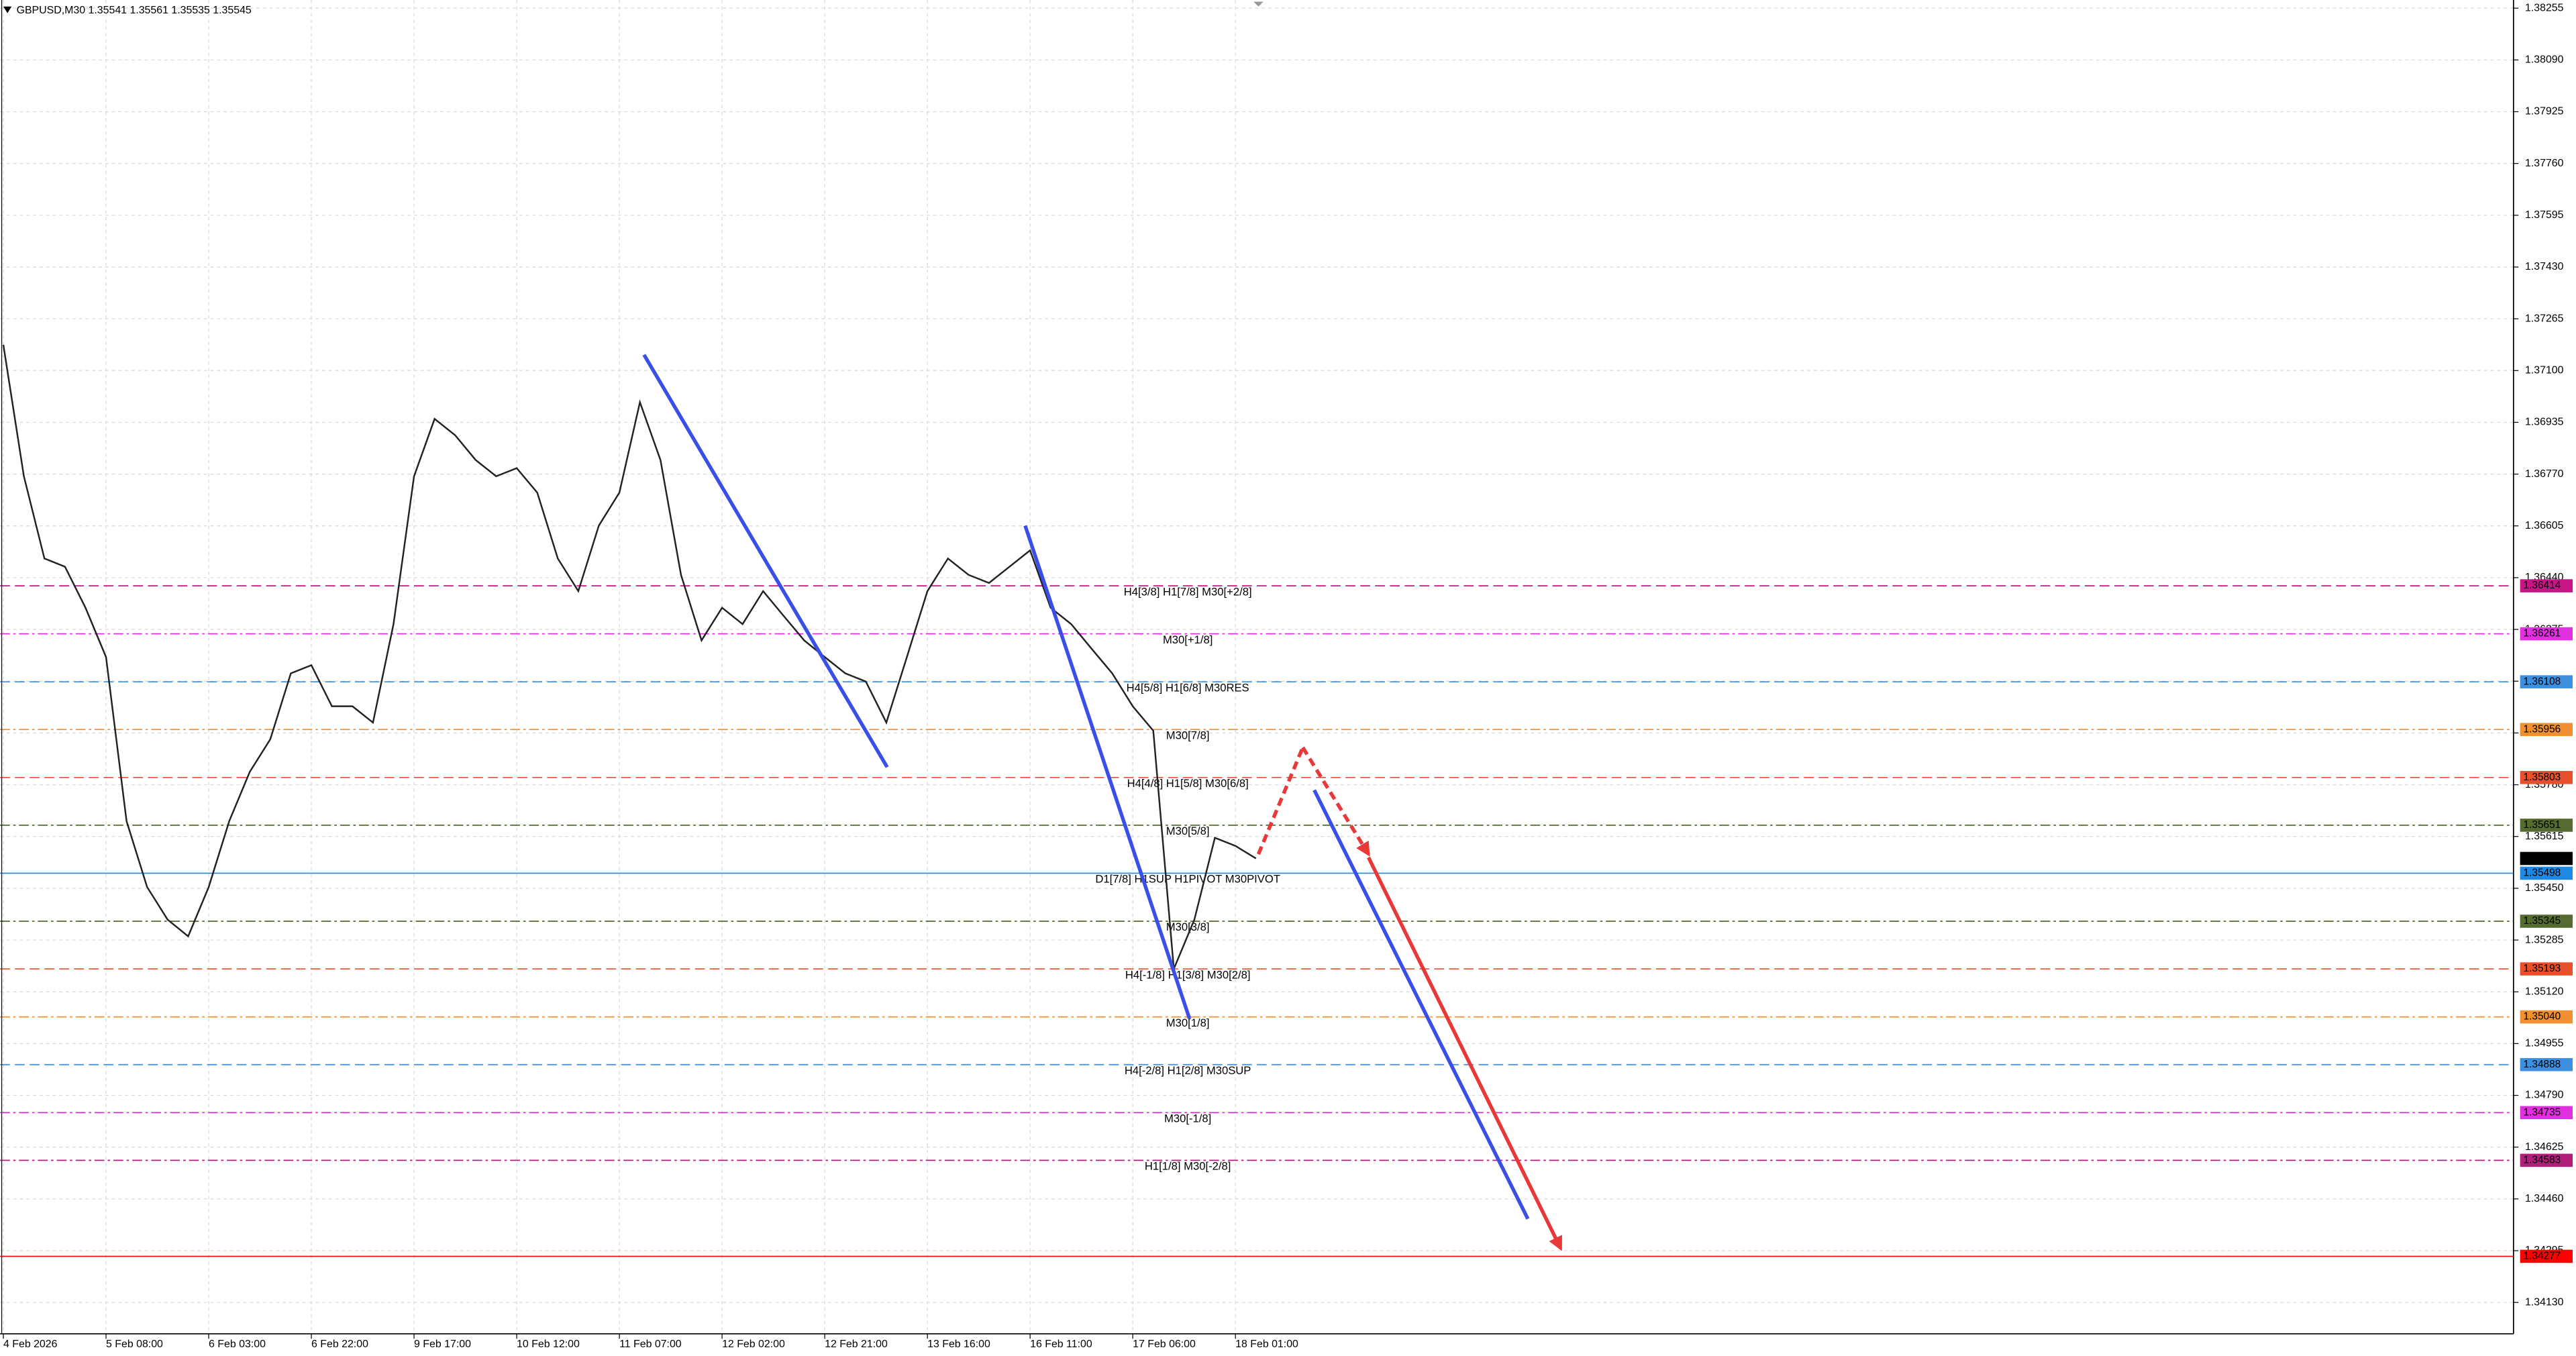  Describe the element at coordinates (2544, 939) in the screenshot. I see `y-tick-label: 1.35285` at that location.